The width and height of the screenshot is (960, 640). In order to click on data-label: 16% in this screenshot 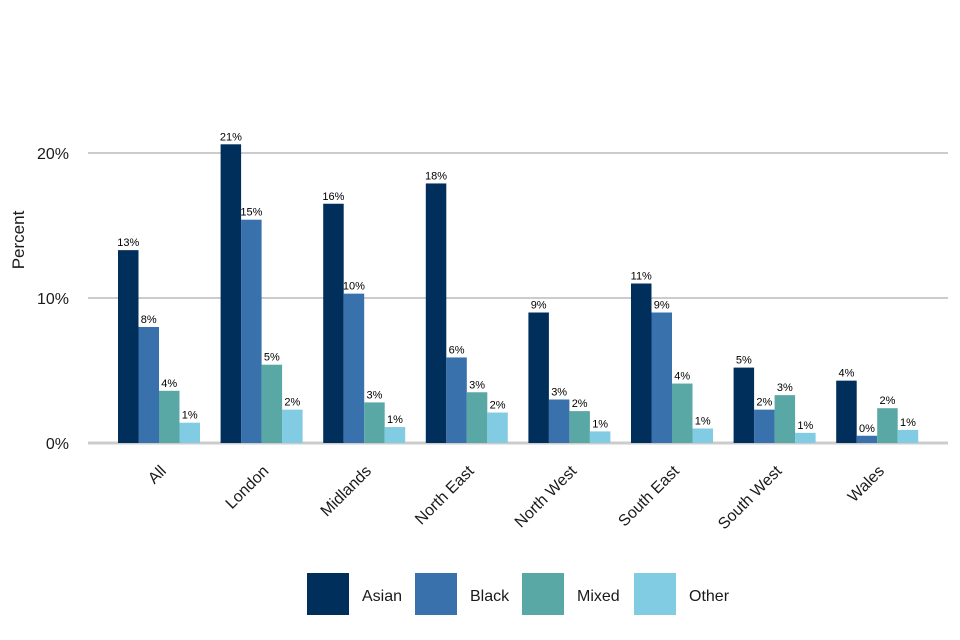, I will do `click(333, 197)`.